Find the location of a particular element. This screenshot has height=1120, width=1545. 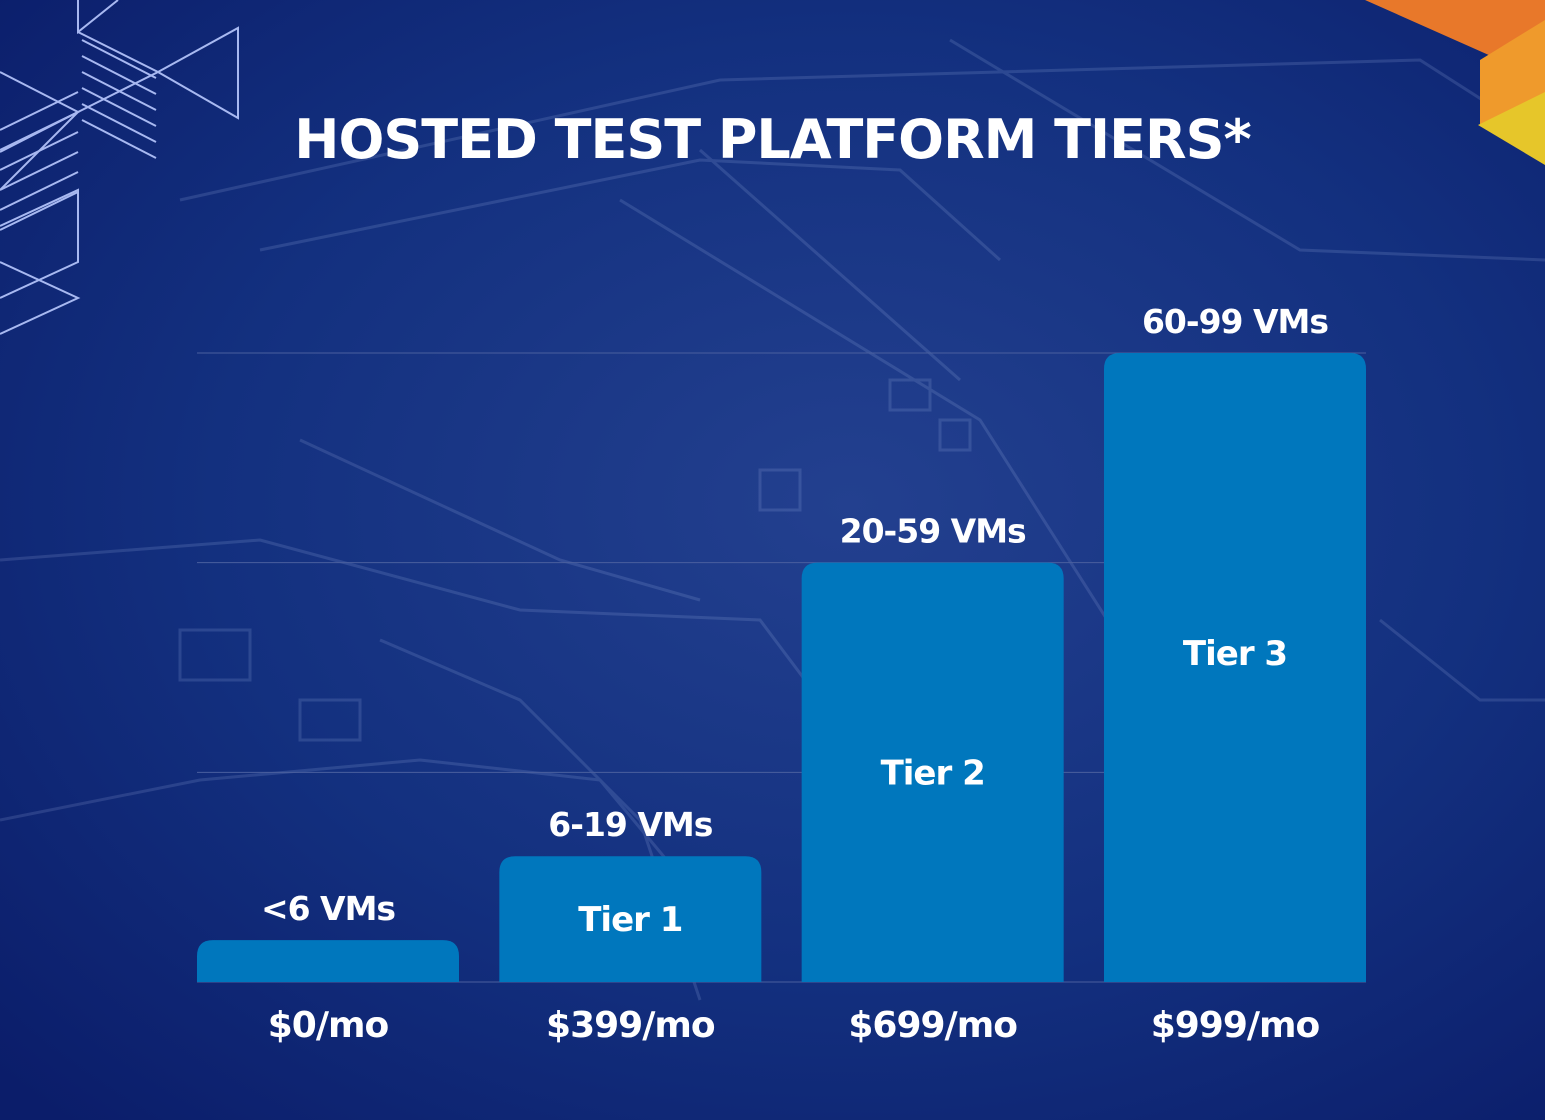

bar-top-label: 60-99 VMs is located at coordinates (1235, 321).